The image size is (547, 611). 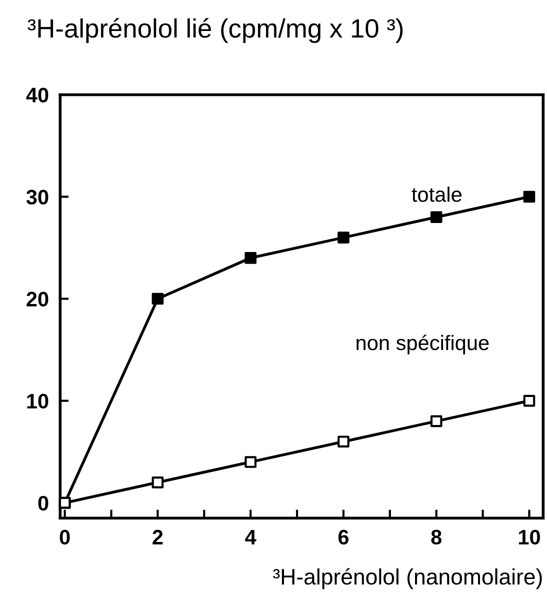 What do you see at coordinates (407, 579) in the screenshot?
I see `x-axis-title: ³H-alprénolol (nanomolaire)` at bounding box center [407, 579].